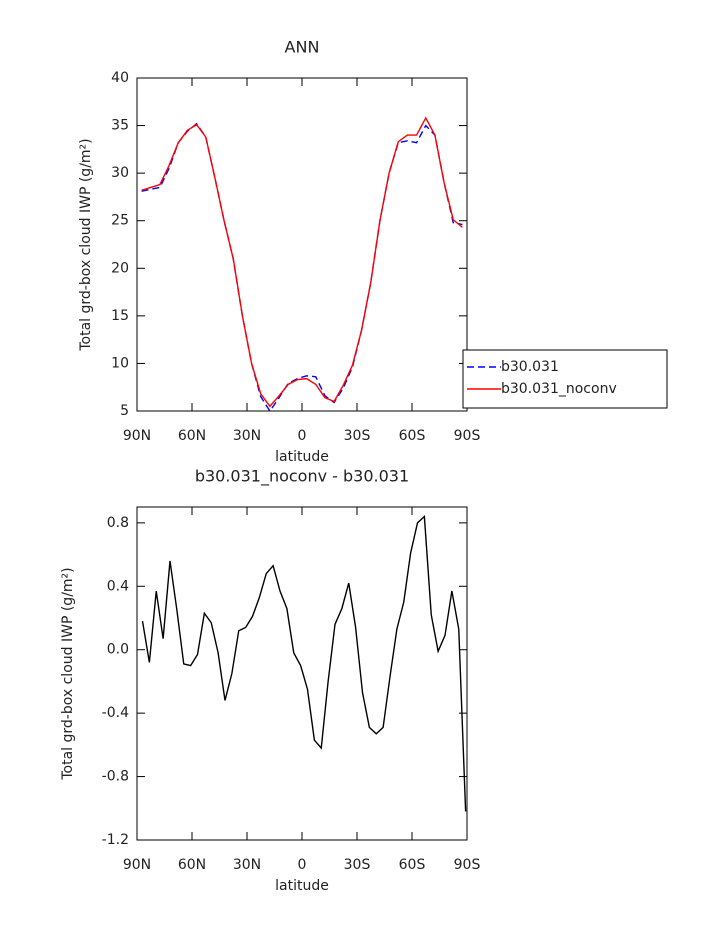 This screenshot has height=935, width=723. I want to click on y-tick-label: 15, so click(120, 316).